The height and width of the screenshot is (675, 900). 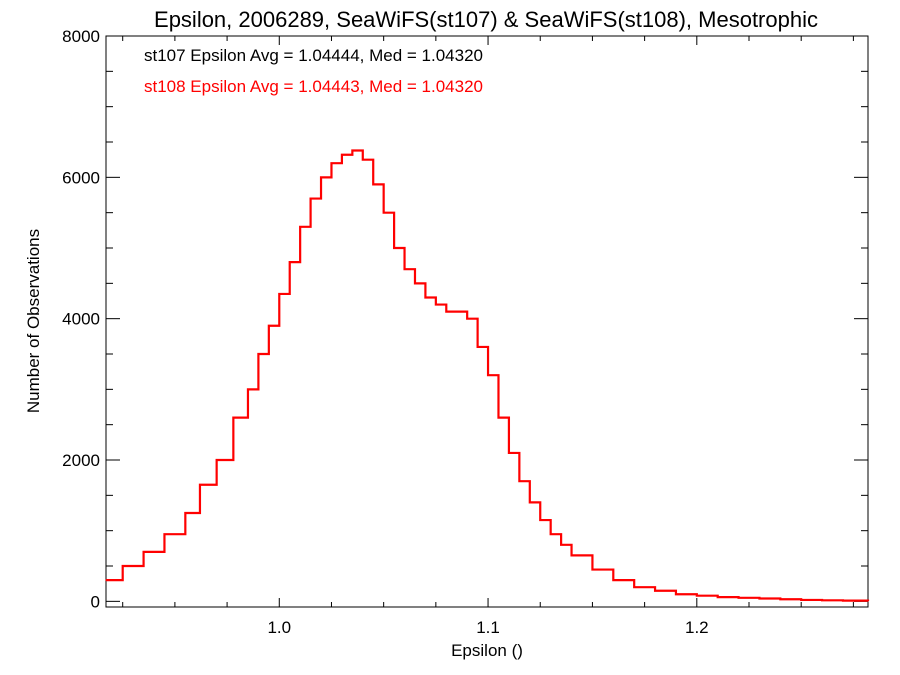 What do you see at coordinates (697, 627) in the screenshot?
I see `x-tick-label: 1.2` at bounding box center [697, 627].